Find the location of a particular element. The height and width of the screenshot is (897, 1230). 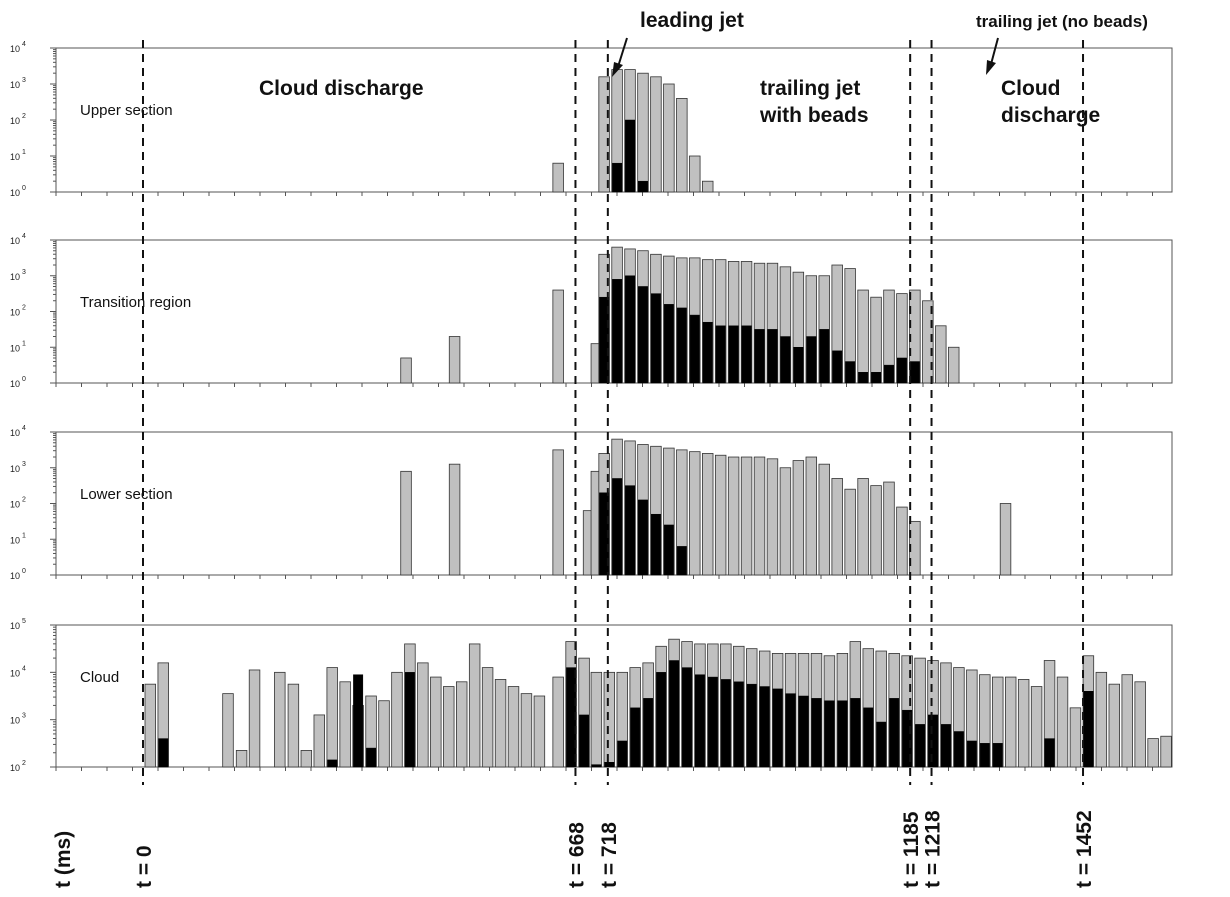

panel-label: Lower section is located at coordinates (126, 494).